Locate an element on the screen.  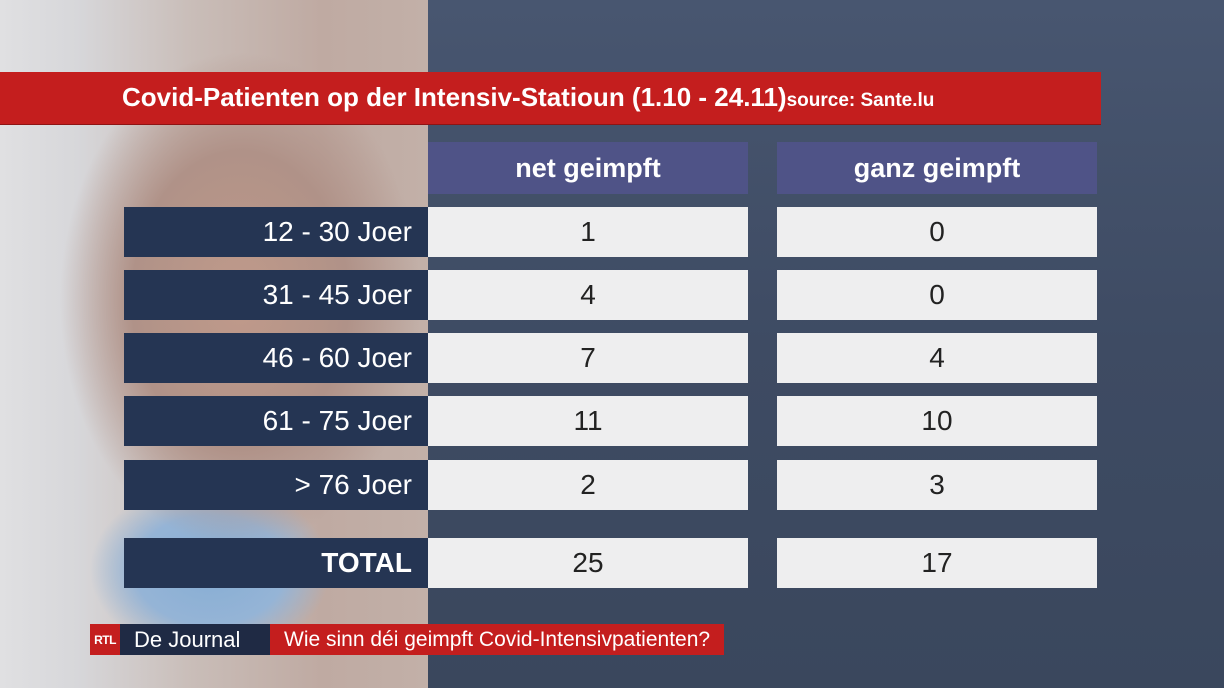
title-bar is located at coordinates (550, 98).